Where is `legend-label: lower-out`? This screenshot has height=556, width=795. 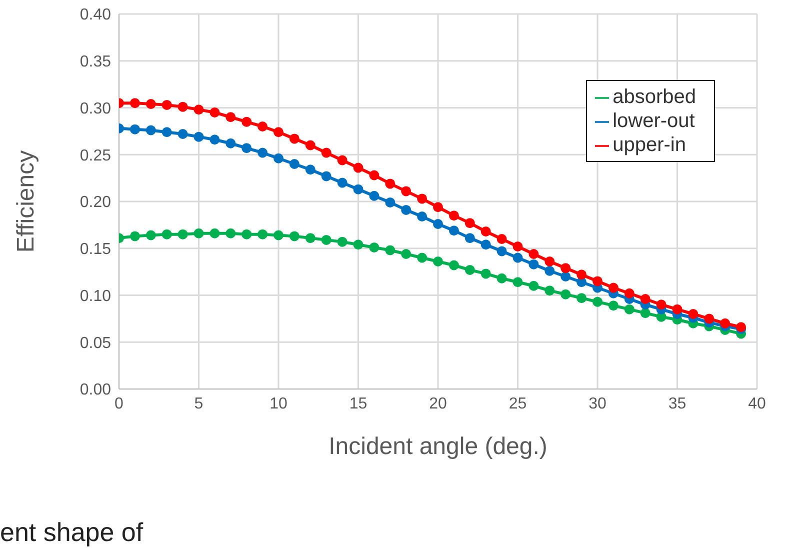 legend-label: lower-out is located at coordinates (653, 121).